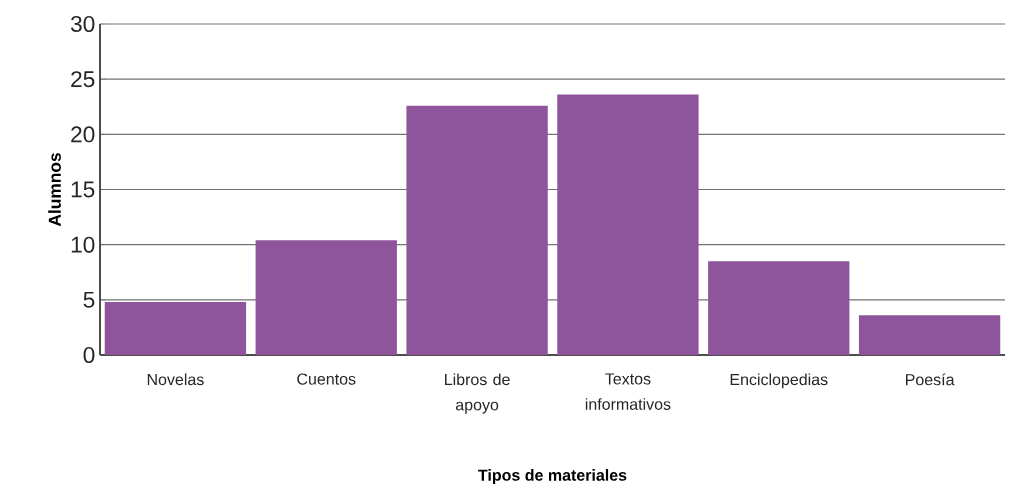 Image resolution: width=1012 pixels, height=499 pixels. What do you see at coordinates (552, 476) in the screenshot?
I see `x-axis-title: Tipos de materiales` at bounding box center [552, 476].